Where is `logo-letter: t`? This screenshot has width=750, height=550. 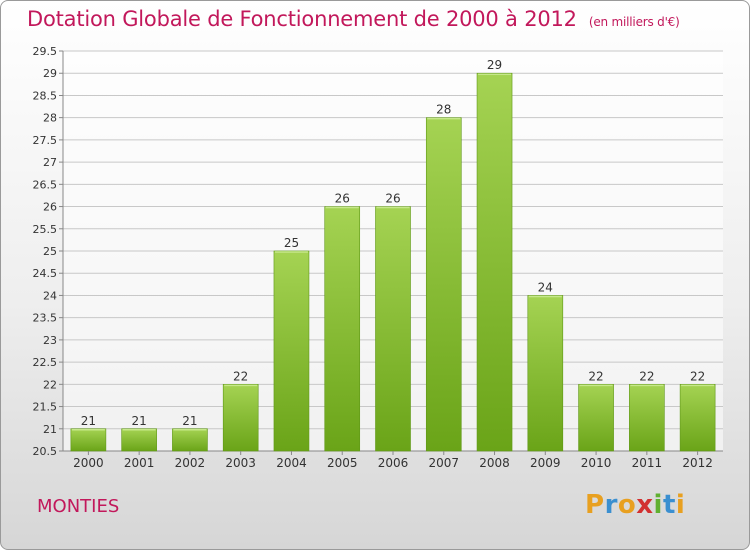
logo-letter: t is located at coordinates (669, 505).